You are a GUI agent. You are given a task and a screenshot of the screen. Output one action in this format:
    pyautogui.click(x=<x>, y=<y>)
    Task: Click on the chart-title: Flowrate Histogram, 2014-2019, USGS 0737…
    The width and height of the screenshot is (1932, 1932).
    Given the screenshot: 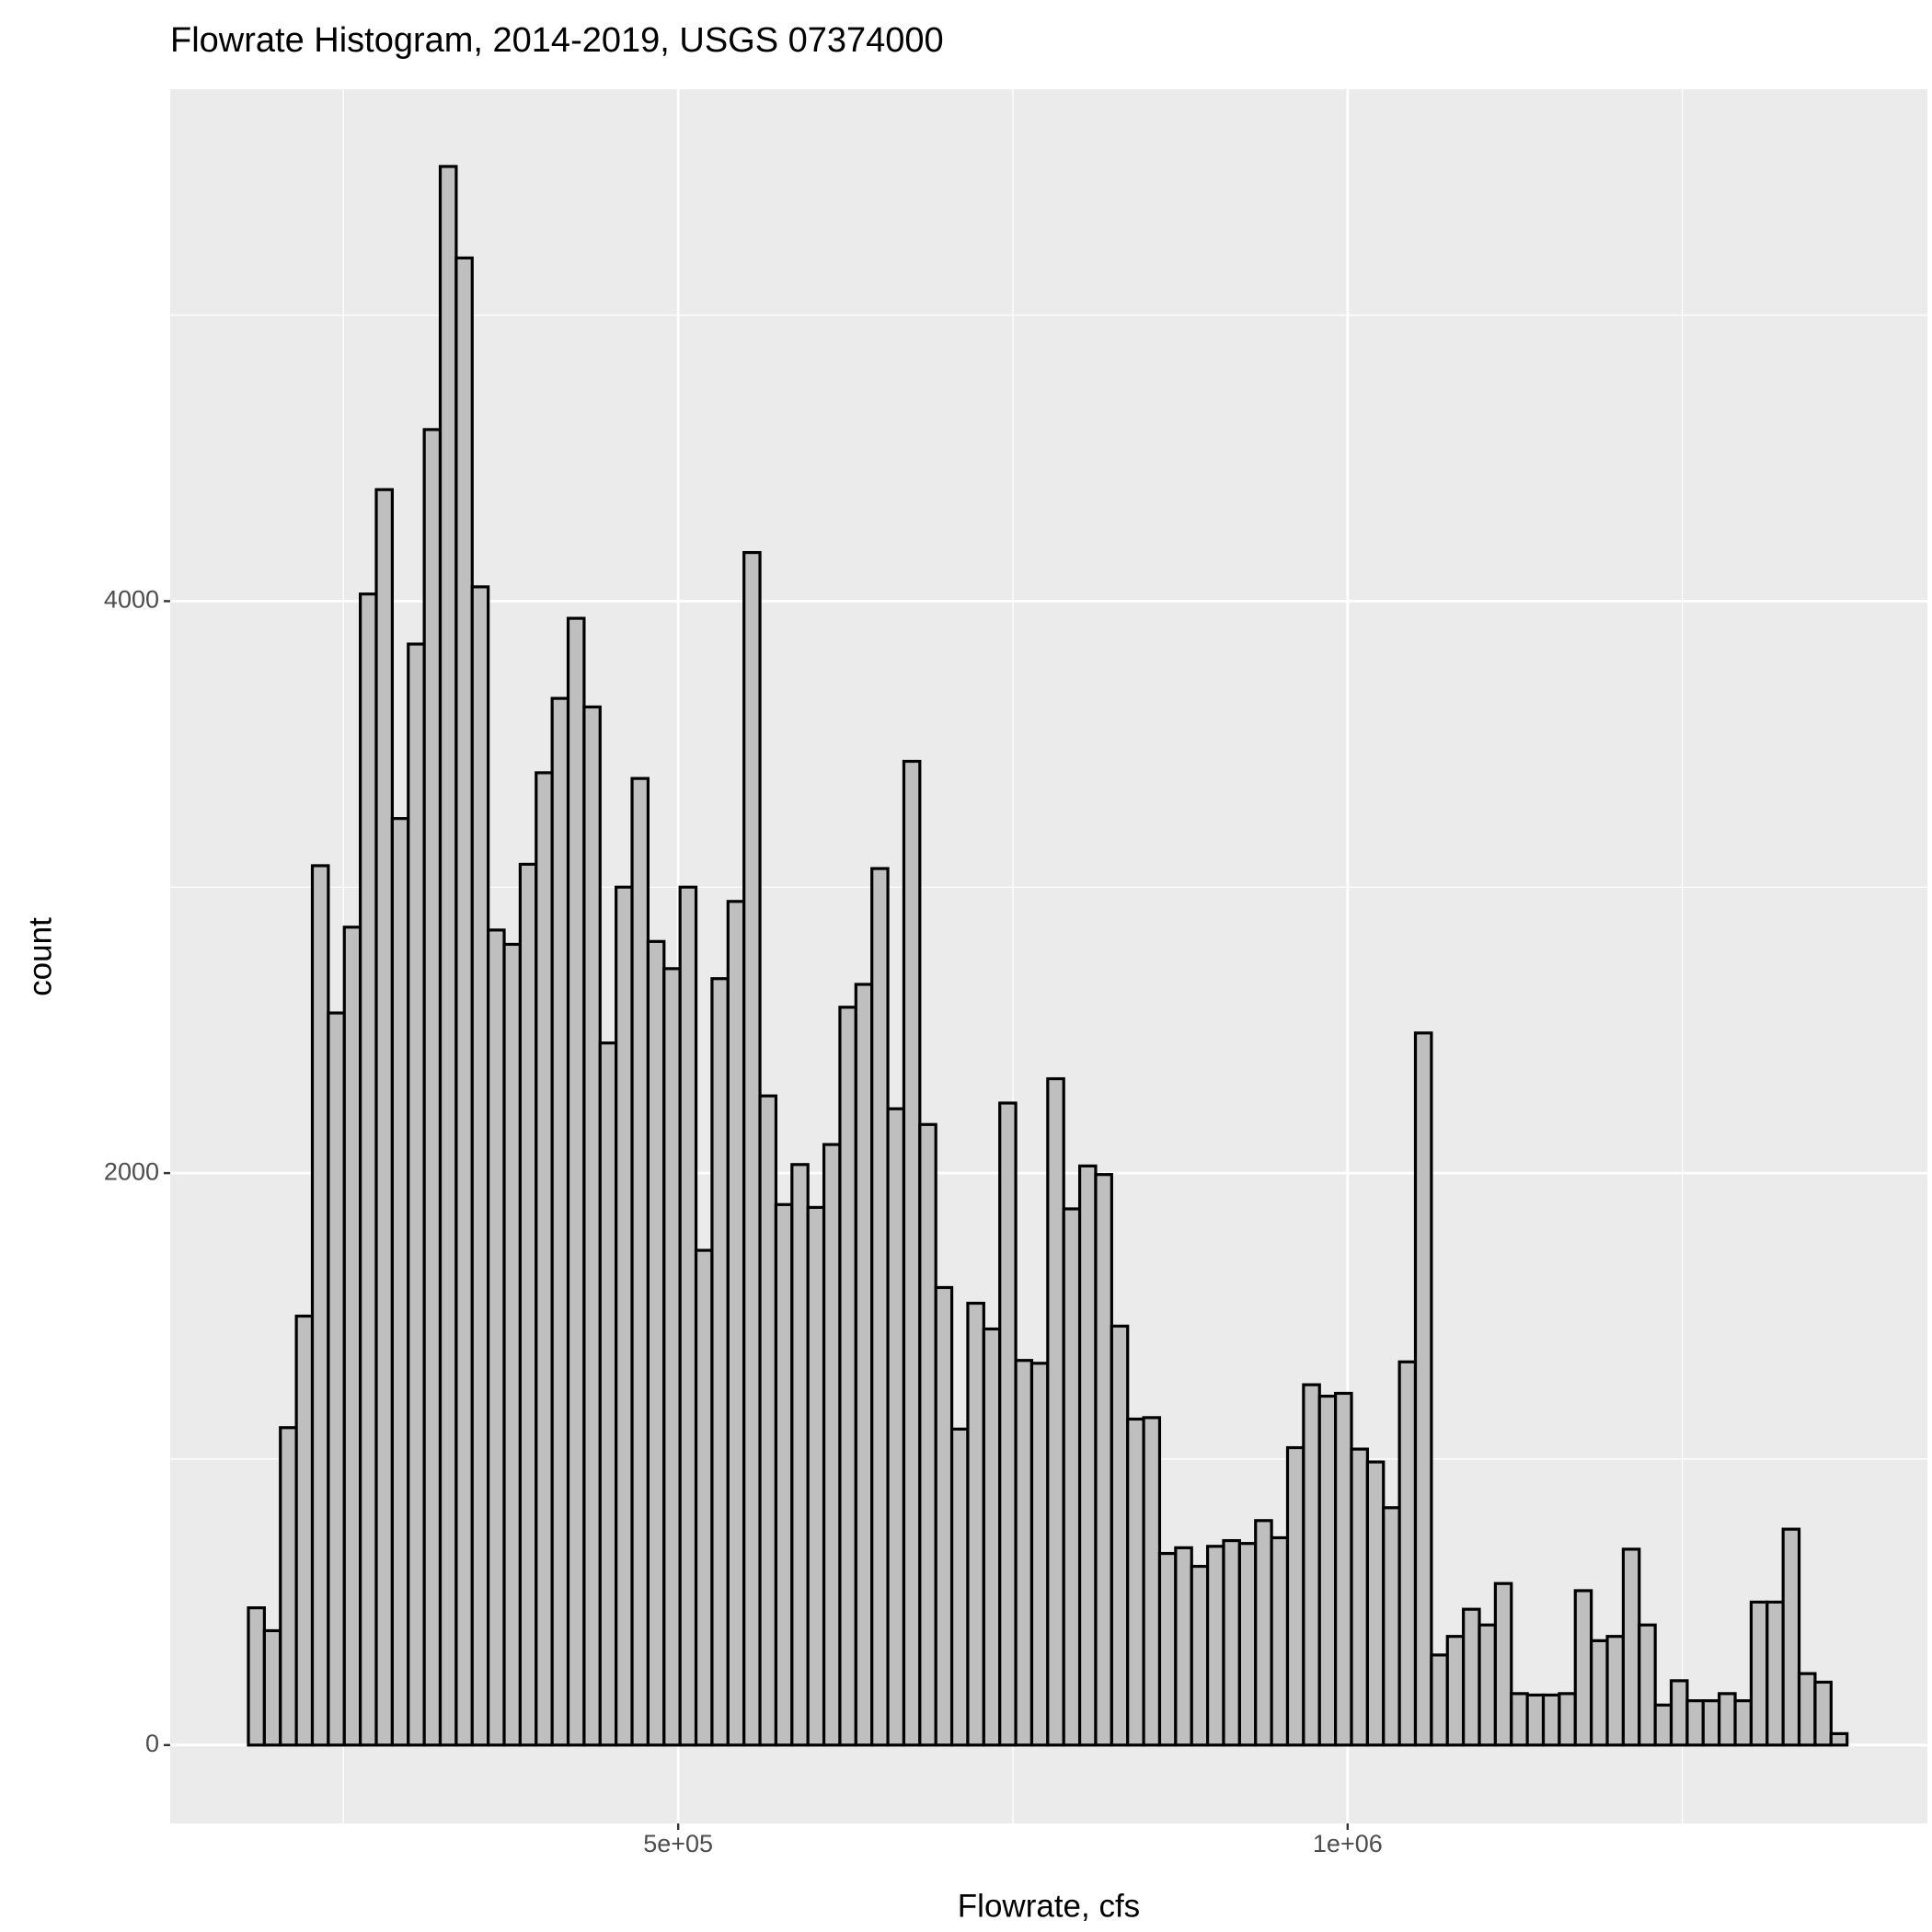 What is the action you would take?
    pyautogui.click(x=557, y=40)
    